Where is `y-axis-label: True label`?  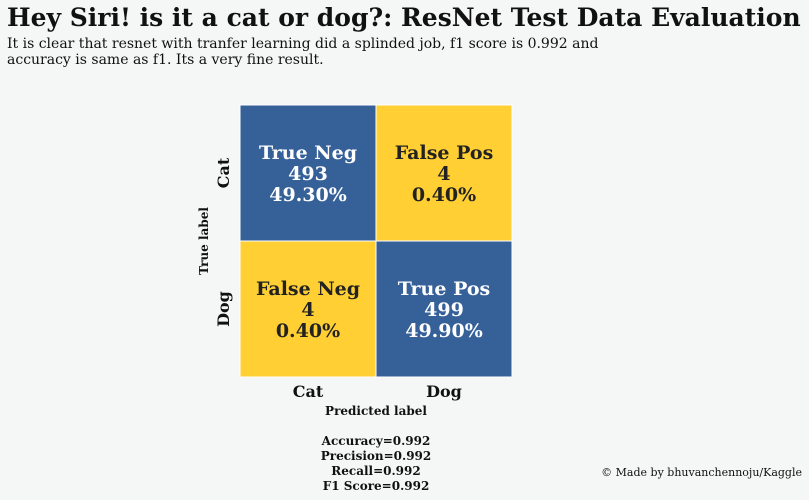 y-axis-label: True label is located at coordinates (204, 241).